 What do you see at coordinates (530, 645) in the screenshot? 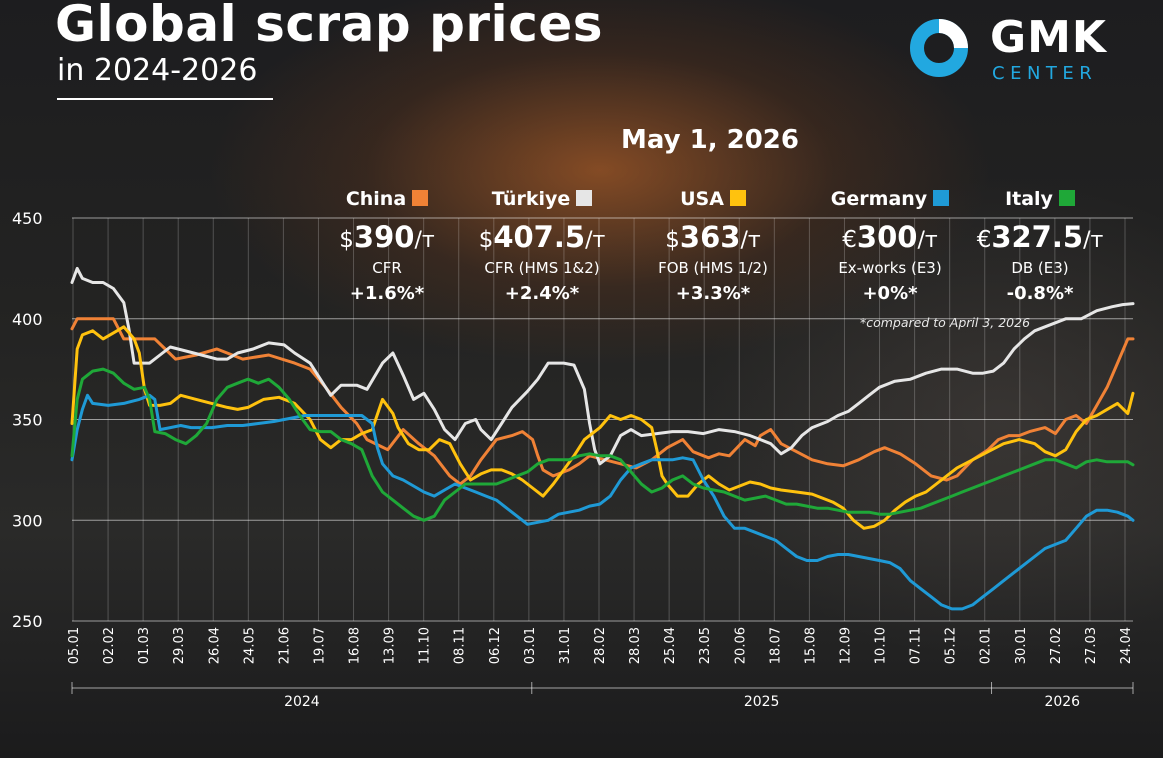
I see `x-tick-label: 03.01` at bounding box center [530, 645].